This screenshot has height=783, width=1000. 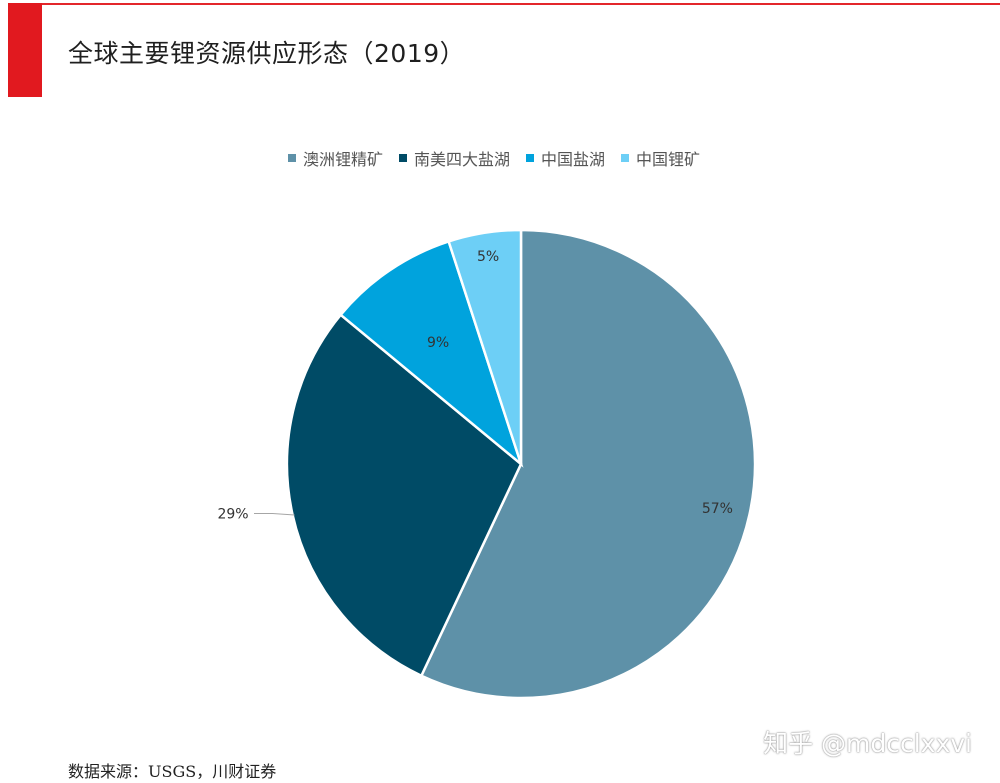 What do you see at coordinates (573, 159) in the screenshot?
I see `legend-label: 中国盐湖` at bounding box center [573, 159].